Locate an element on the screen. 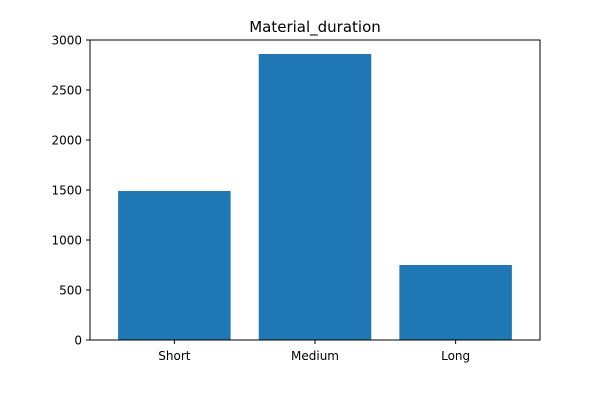 The image size is (600, 404). y-tick-label: 1500 is located at coordinates (66, 191).